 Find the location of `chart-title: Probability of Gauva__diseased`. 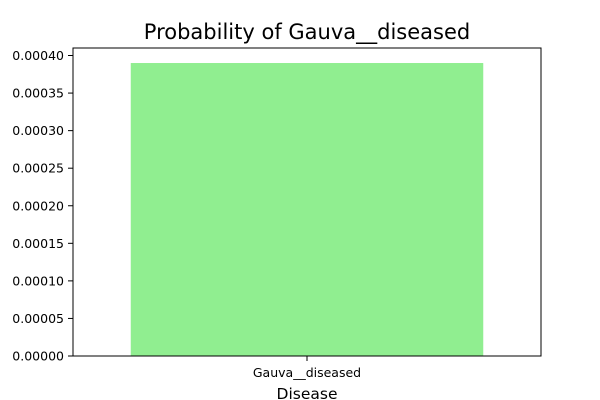

chart-title: Probability of Gauva__diseased is located at coordinates (307, 32).